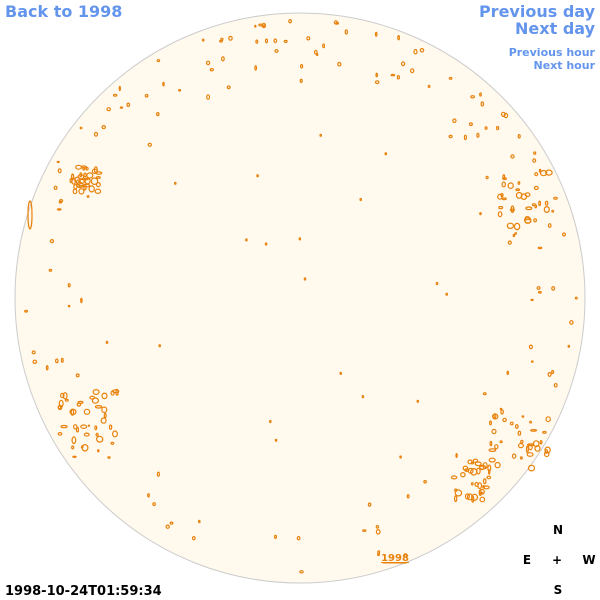 The height and width of the screenshot is (600, 600). Describe the element at coordinates (552, 52) in the screenshot. I see `previous-hour-link: Previous hour` at that location.